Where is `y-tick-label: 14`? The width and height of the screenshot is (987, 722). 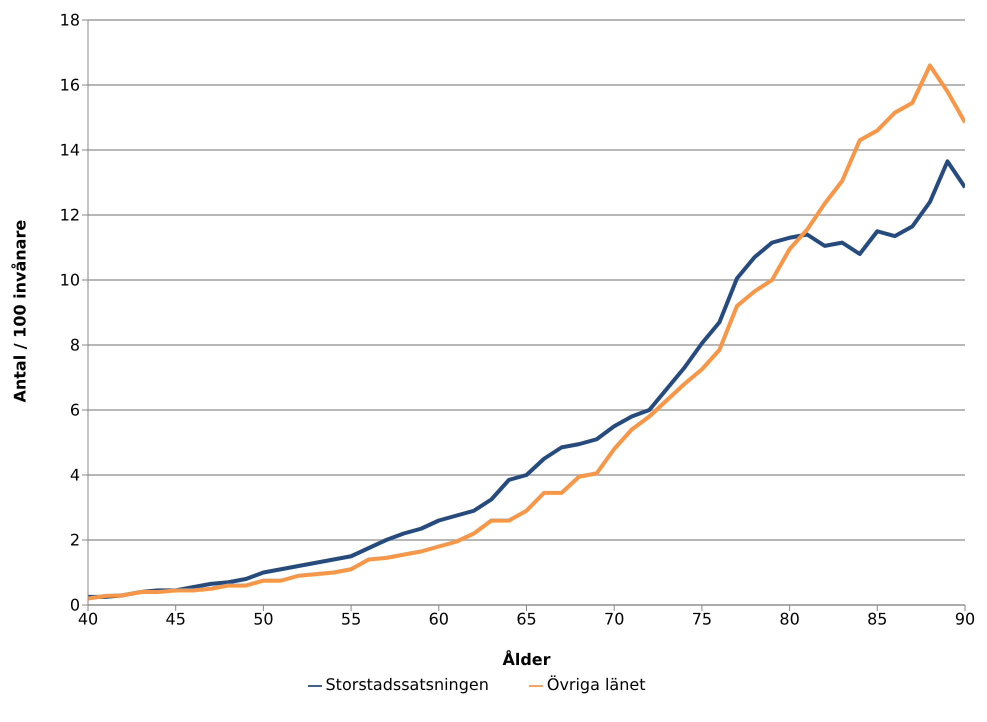
y-tick-label: 14 is located at coordinates (70, 150).